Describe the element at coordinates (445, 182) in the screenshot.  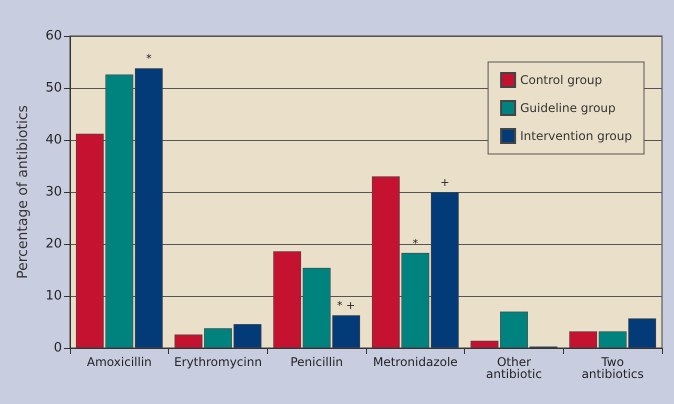
I see `data-label: +` at that location.